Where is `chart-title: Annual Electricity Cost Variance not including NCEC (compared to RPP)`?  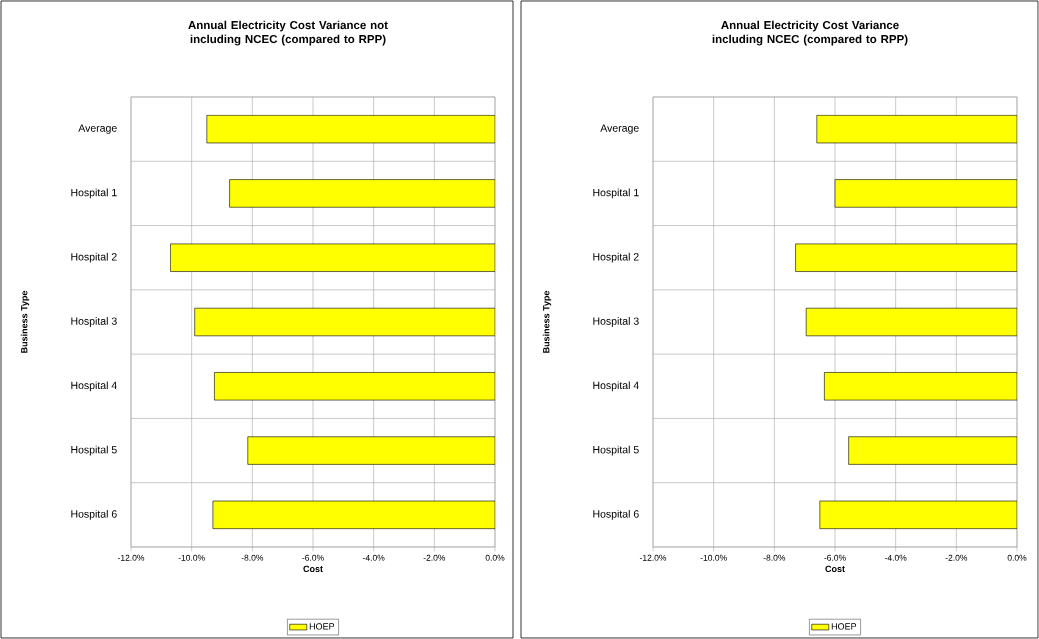
chart-title: Annual Electricity Cost Variance not including NCEC (compared to RPP) is located at coordinates (288, 33).